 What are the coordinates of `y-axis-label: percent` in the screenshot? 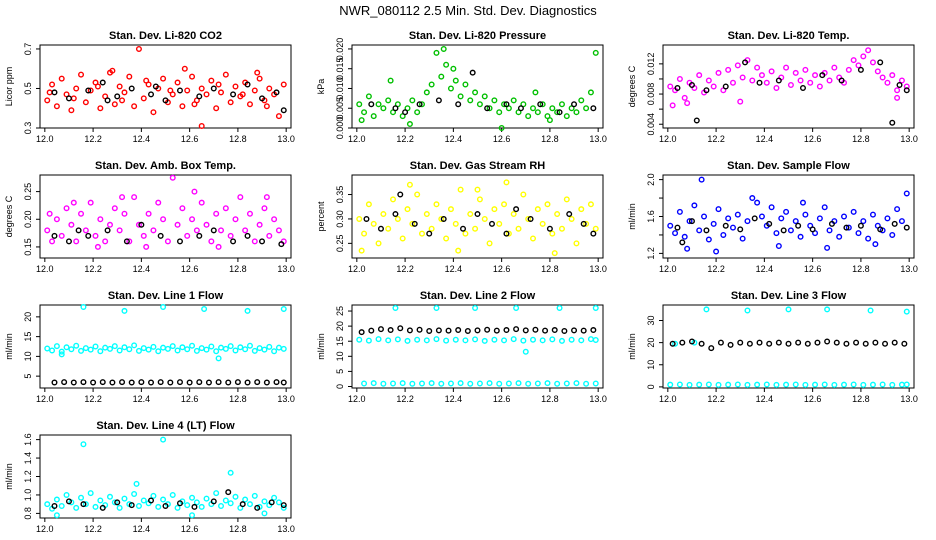 It's located at (321, 216).